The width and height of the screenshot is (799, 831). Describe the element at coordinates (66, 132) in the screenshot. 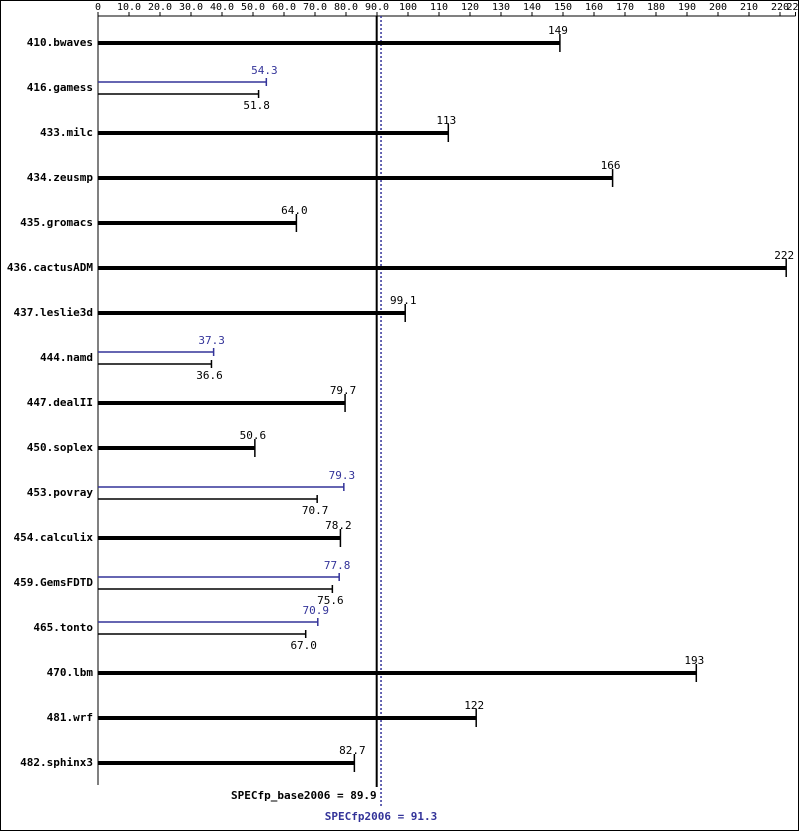

I see `category-label: 433.milc` at that location.